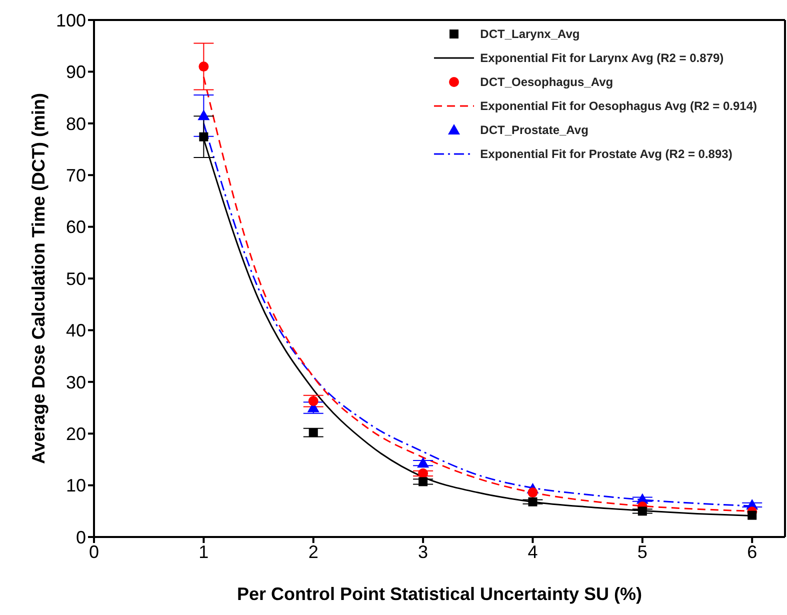 The image size is (787, 615). What do you see at coordinates (313, 552) in the screenshot?
I see `x-tick-label: 2` at bounding box center [313, 552].